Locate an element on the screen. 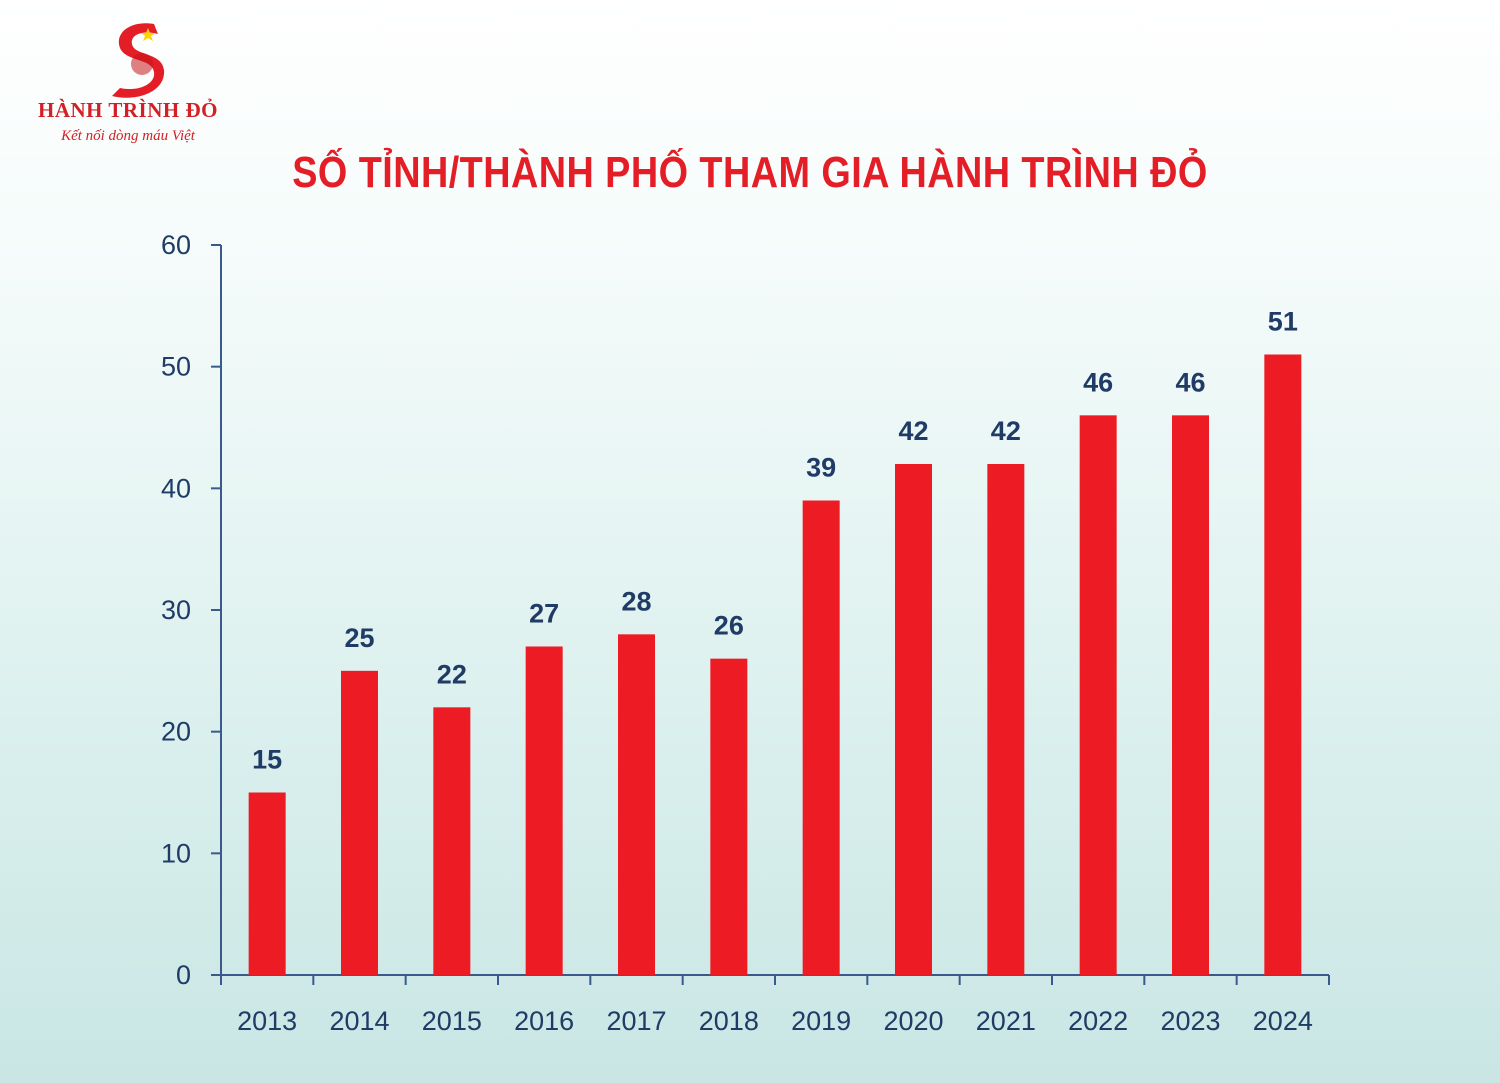 This screenshot has width=1500, height=1083. x-tick-label-2015: 2015 is located at coordinates (452, 1021).